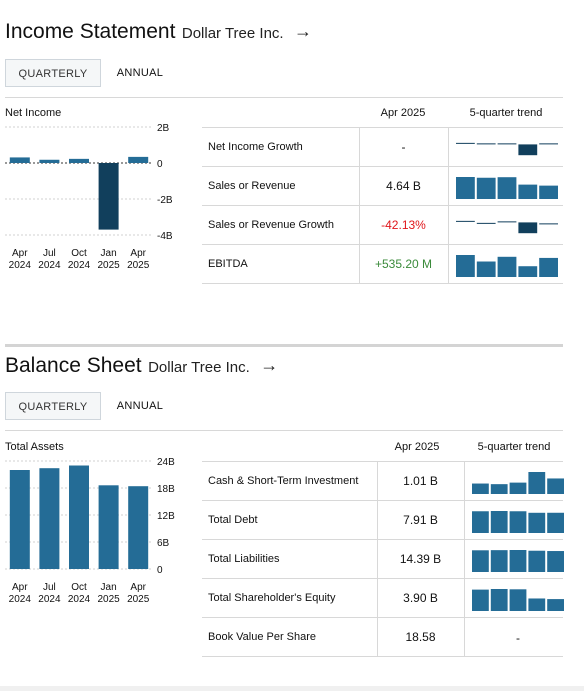  I want to click on x-tick-label-line: Oct, so click(79, 253).